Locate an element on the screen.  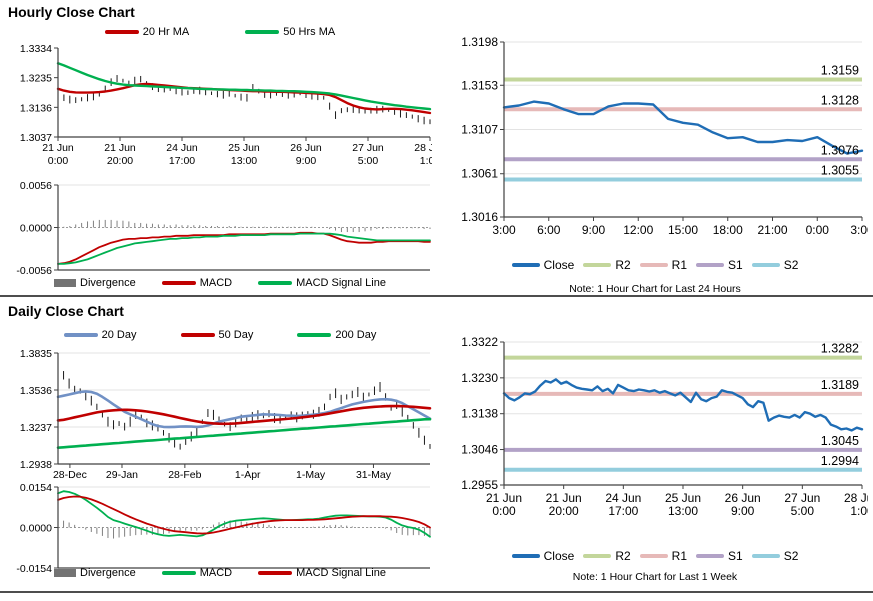
legend-label: MACD is located at coordinates (216, 283).